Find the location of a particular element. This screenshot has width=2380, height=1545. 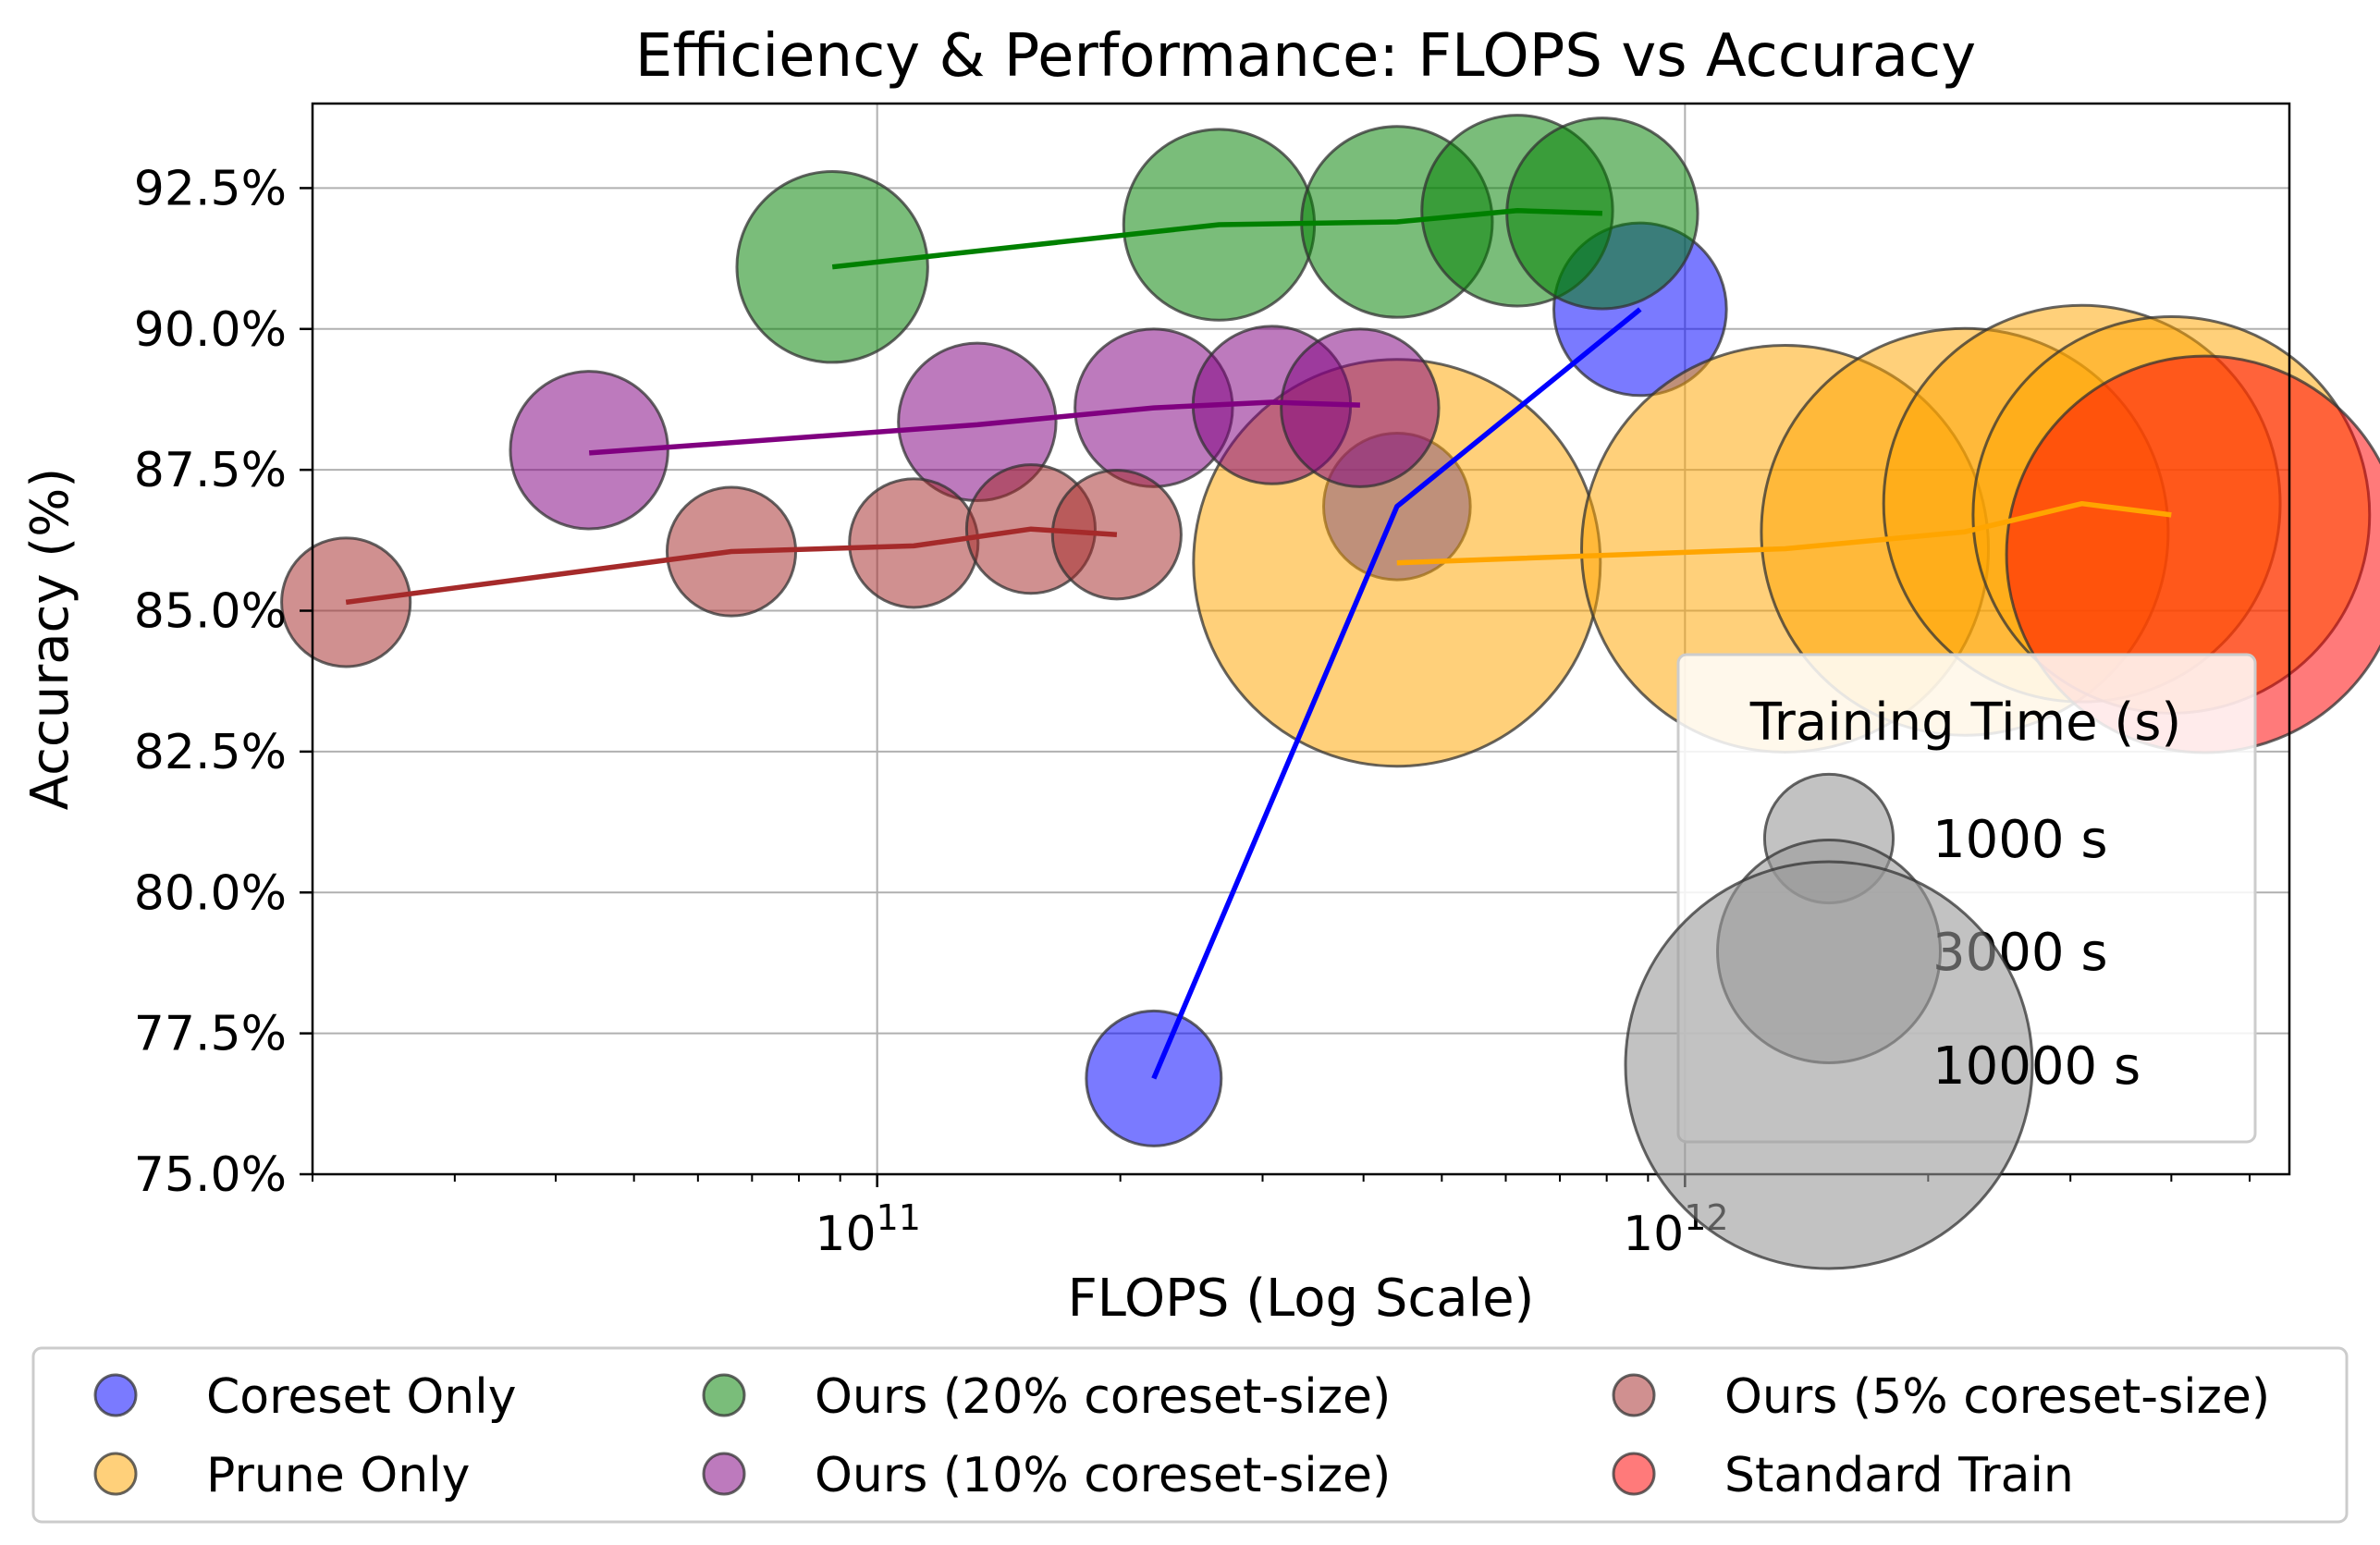

line-prune-only is located at coordinates (1784, 533).